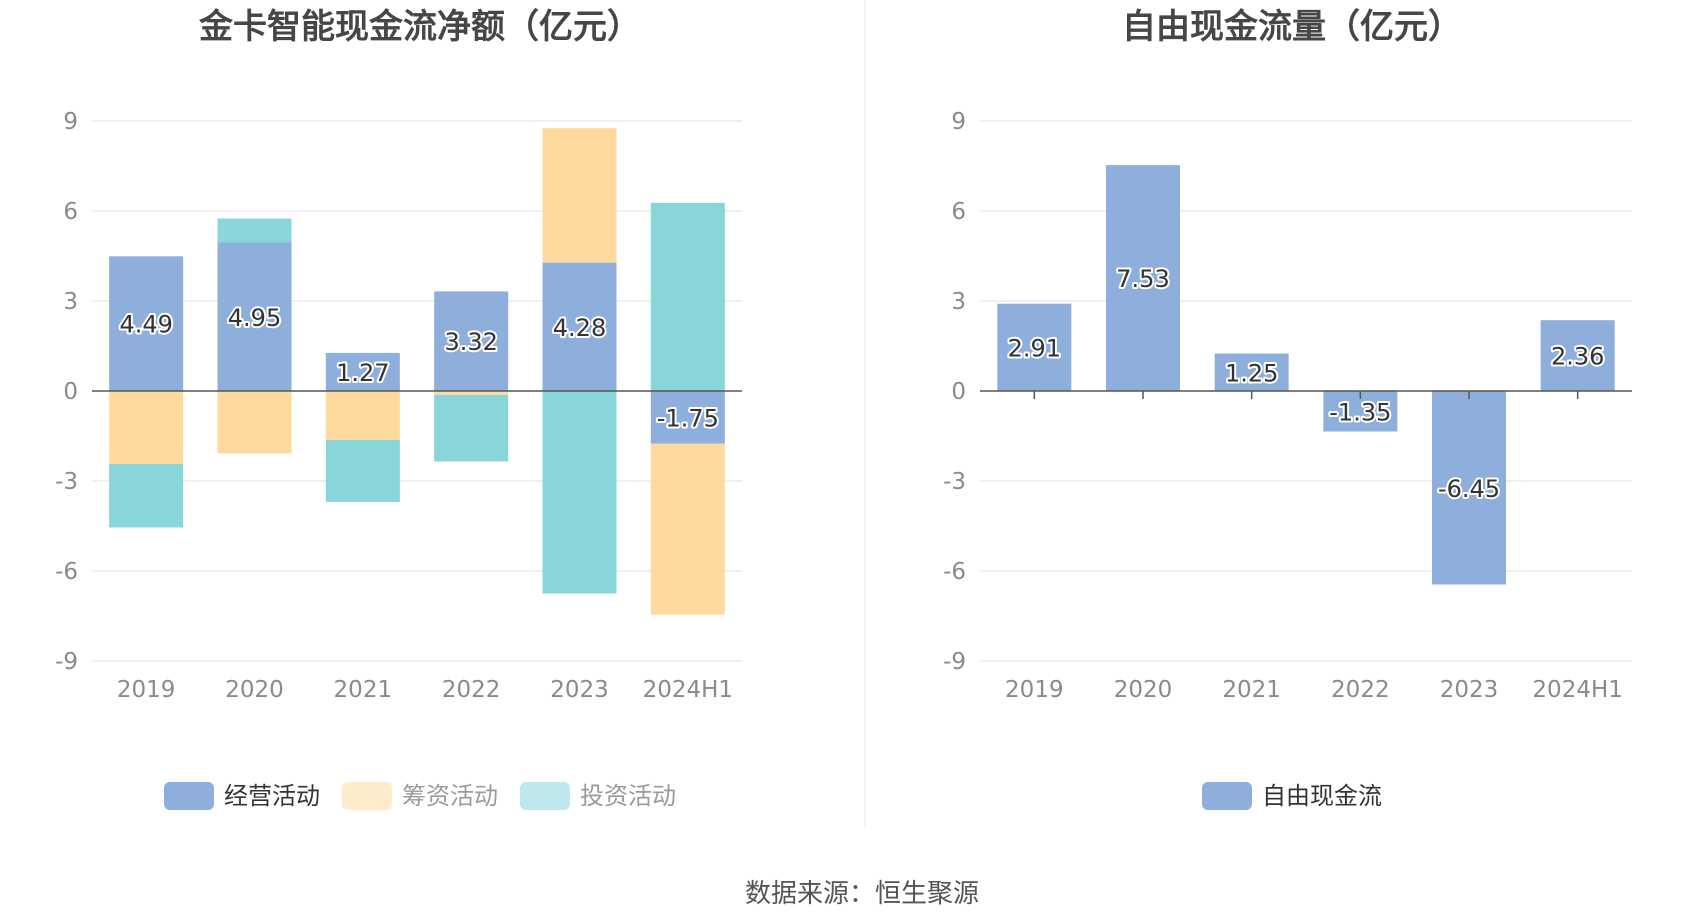 This screenshot has height=918, width=1700. I want to click on data-label: -6.45, so click(1469, 489).